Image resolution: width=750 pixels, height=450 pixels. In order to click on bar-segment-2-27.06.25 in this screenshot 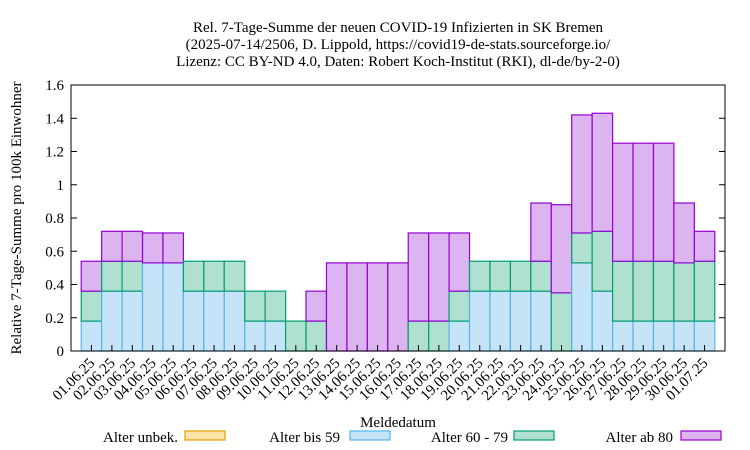, I will do `click(622, 291)`.